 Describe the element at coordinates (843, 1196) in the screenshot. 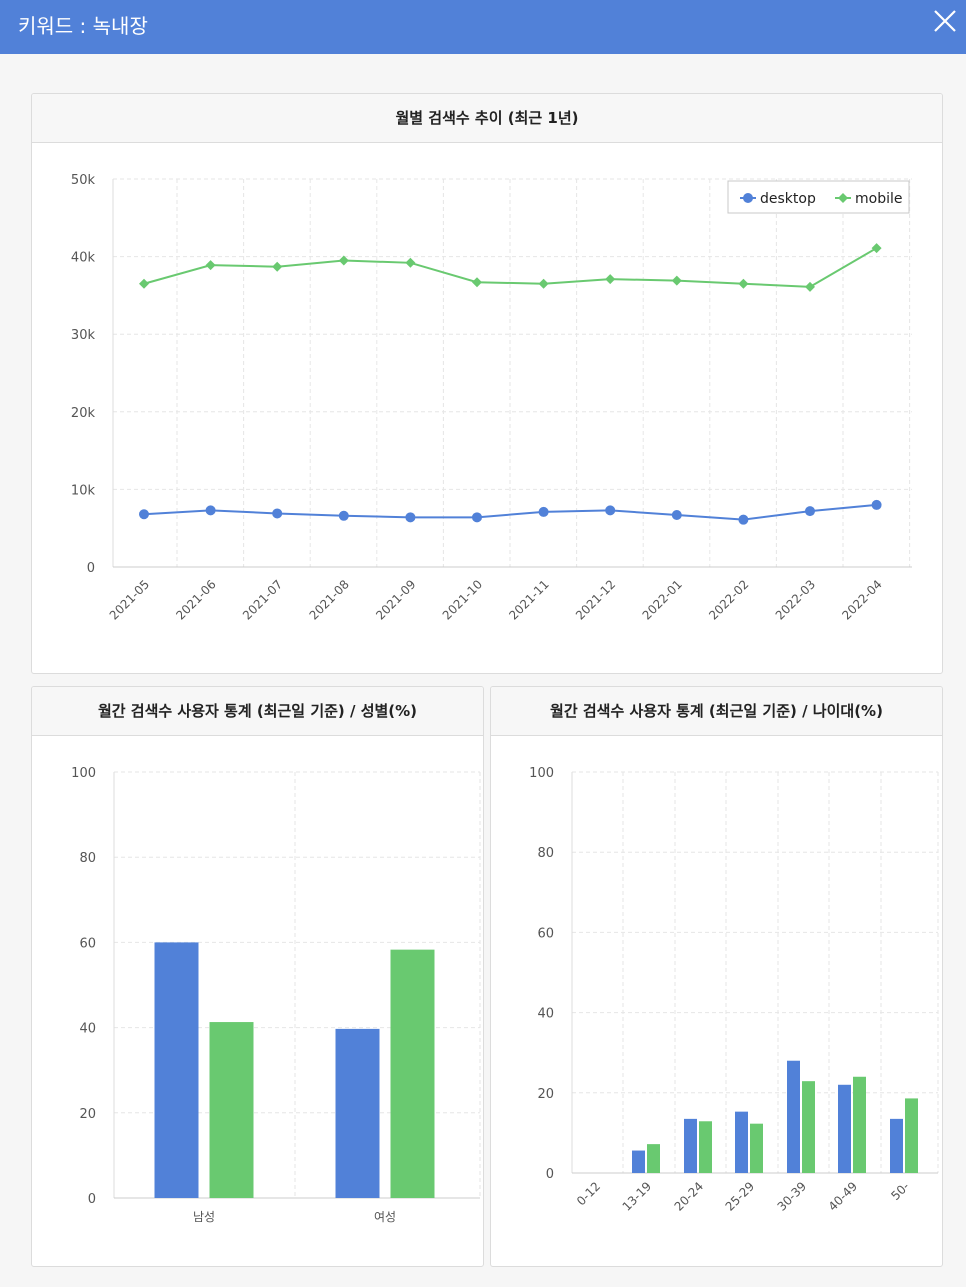

I see `x-tick-label: 40-49` at that location.